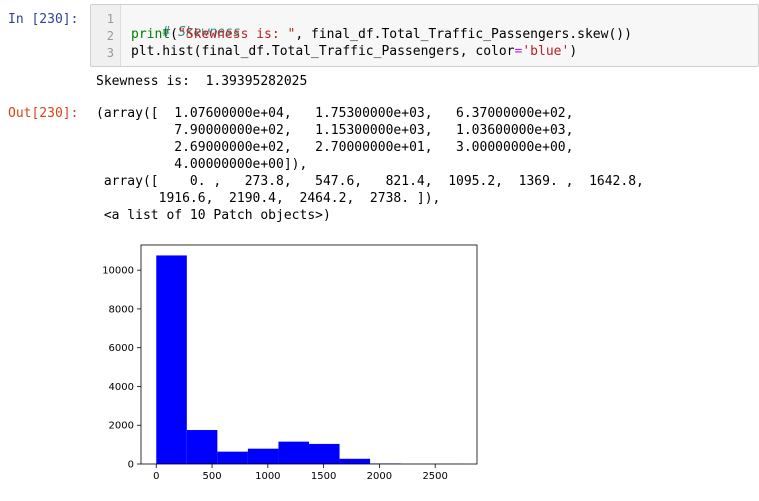 The width and height of the screenshot is (759, 501). What do you see at coordinates (121, 426) in the screenshot?
I see `y-tick-label: 2000` at bounding box center [121, 426].